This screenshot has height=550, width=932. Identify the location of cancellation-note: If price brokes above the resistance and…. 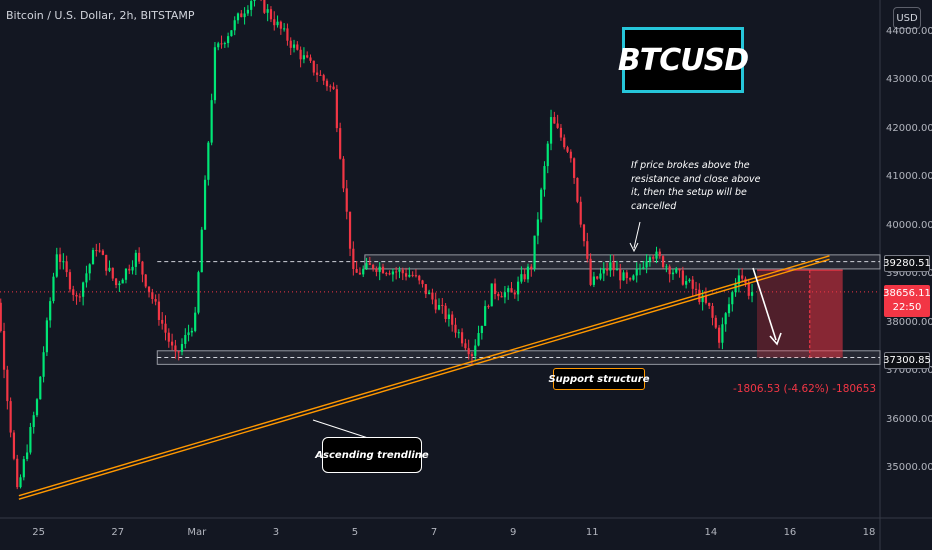
(696, 186).